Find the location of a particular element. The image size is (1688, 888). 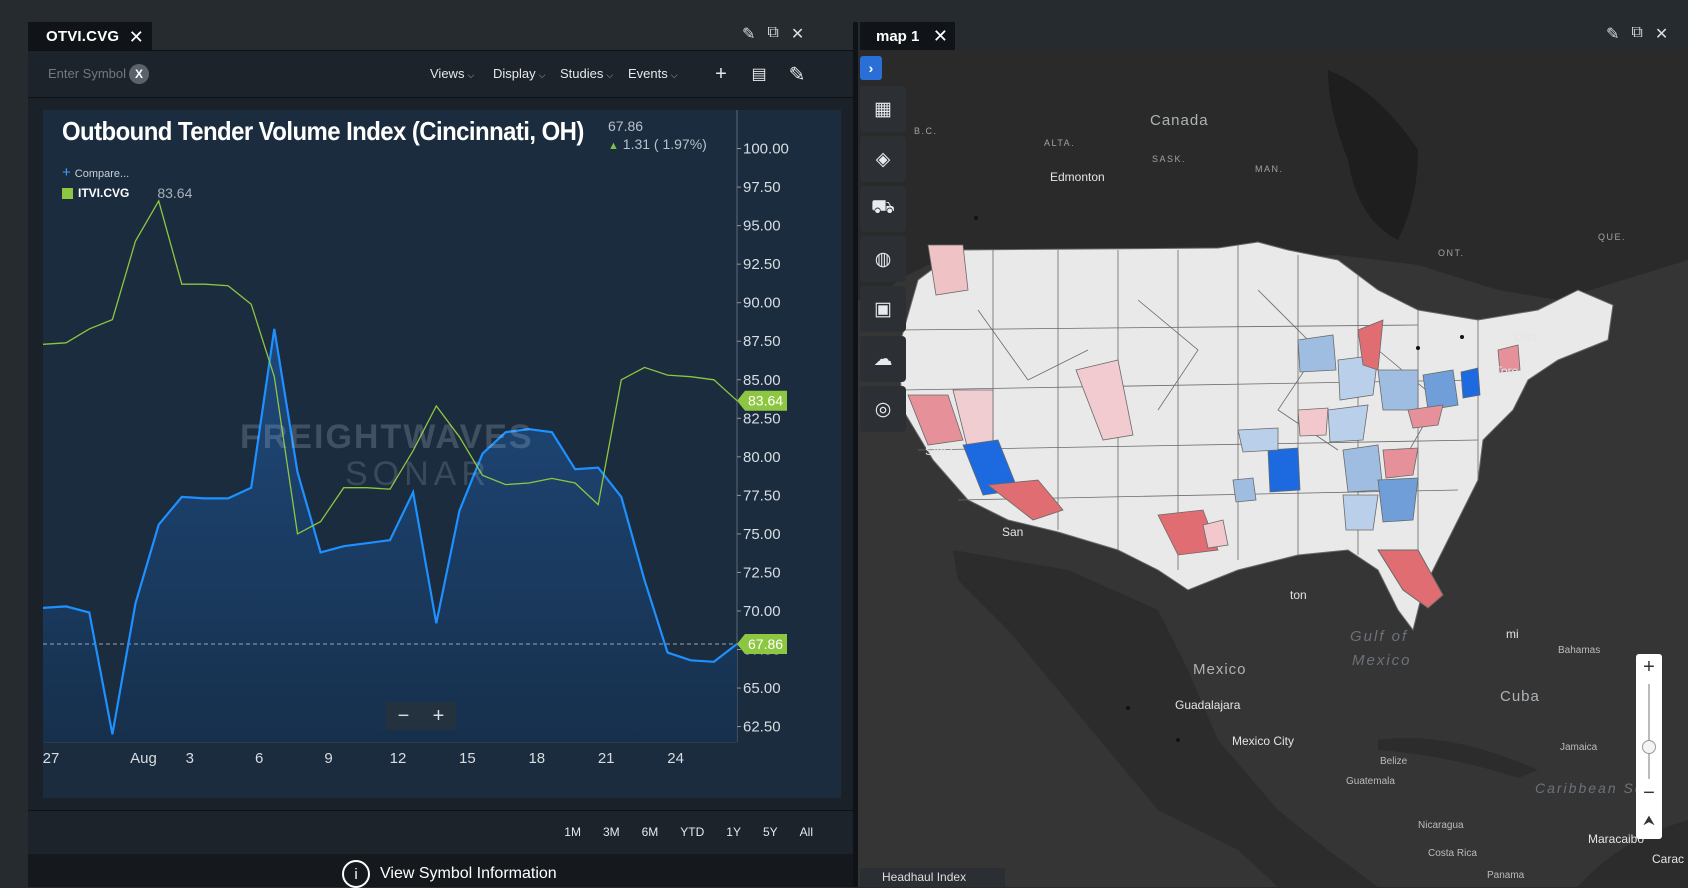

tab-map-1: map 1 ✕ is located at coordinates (907, 36).